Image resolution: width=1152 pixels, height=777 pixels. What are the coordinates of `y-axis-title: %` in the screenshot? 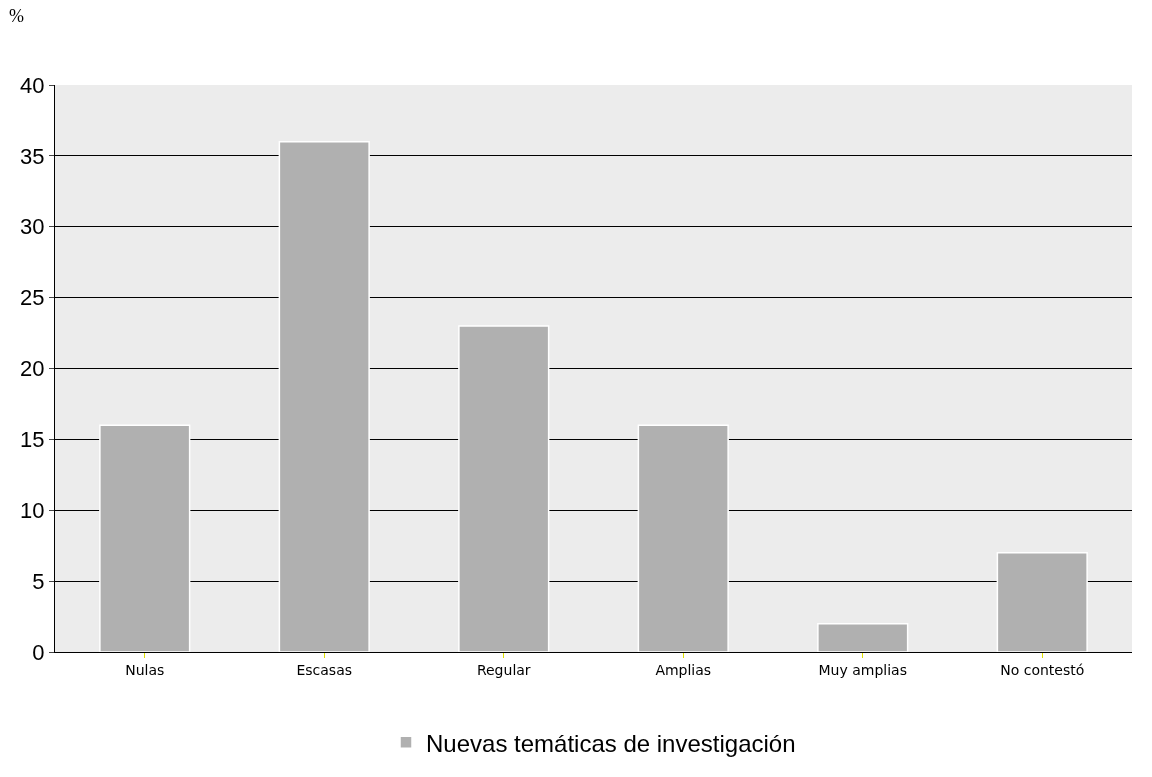 It's located at (16, 16).